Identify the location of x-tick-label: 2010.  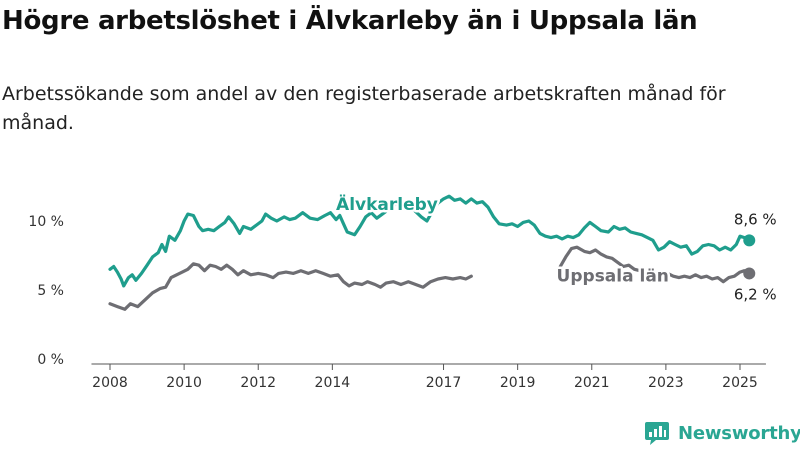
(184, 383).